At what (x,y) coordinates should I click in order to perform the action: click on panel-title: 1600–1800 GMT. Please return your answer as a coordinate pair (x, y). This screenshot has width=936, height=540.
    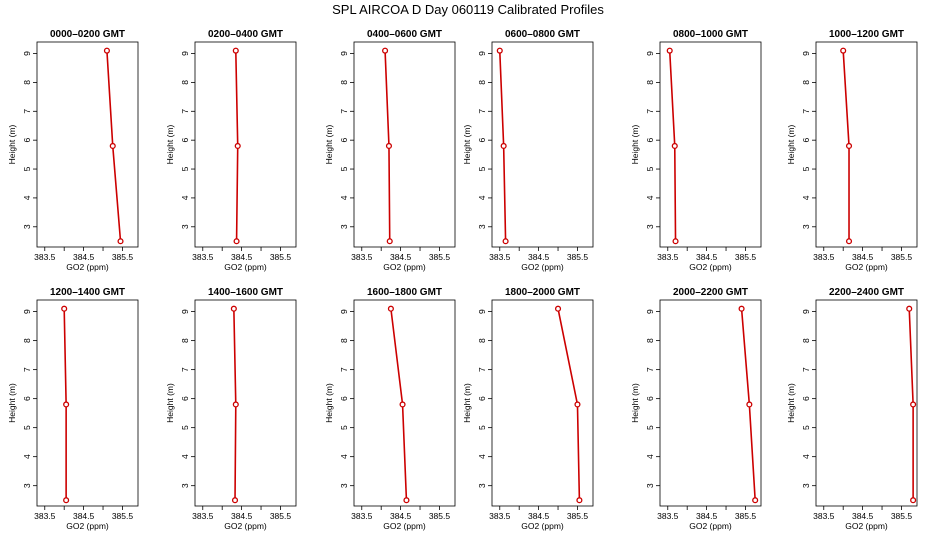
    Looking at the image, I should click on (404, 292).